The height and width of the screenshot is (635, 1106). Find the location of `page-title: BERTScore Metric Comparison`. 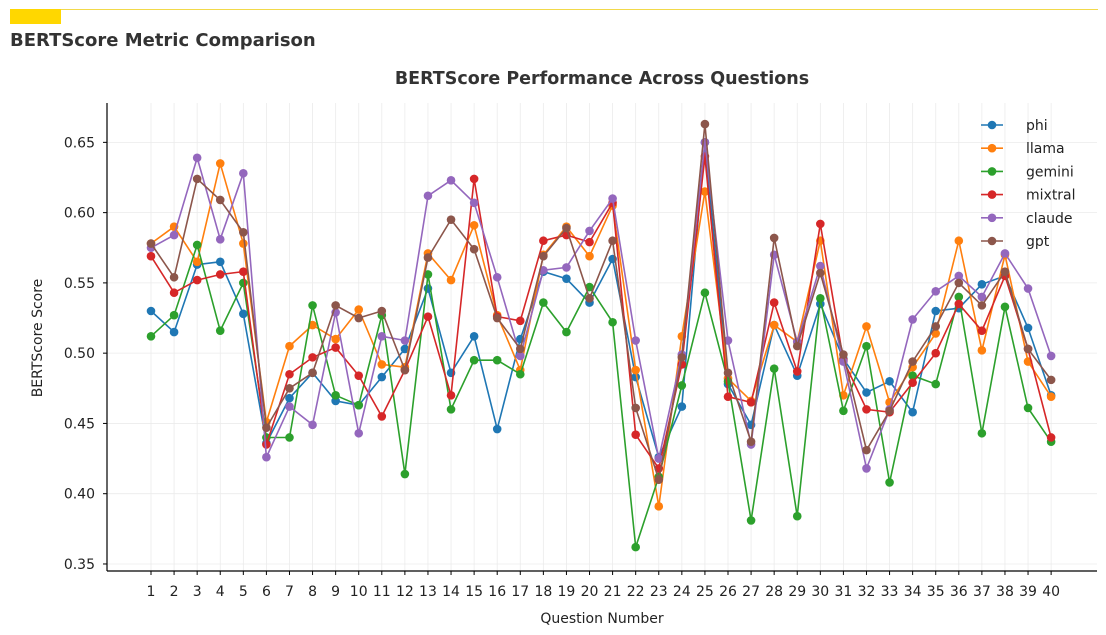

page-title: BERTScore Metric Comparison is located at coordinates (163, 40).